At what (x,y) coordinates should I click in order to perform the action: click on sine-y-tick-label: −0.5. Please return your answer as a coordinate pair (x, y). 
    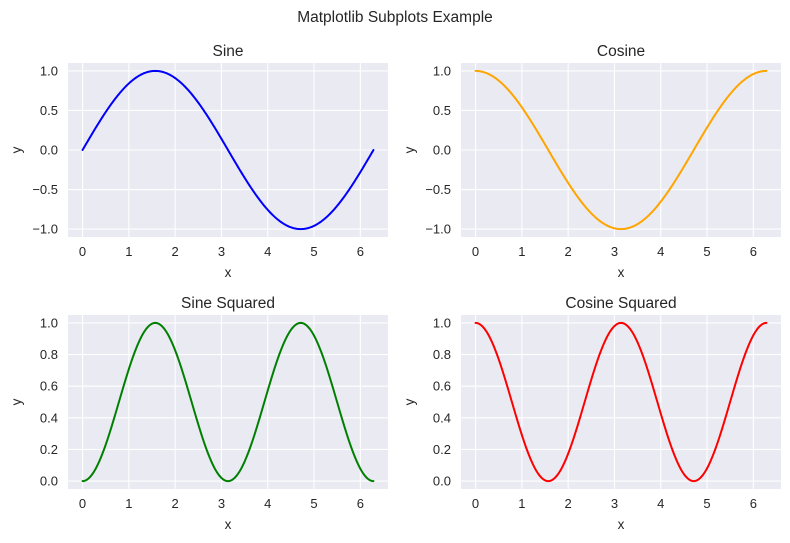
    Looking at the image, I should click on (45, 189).